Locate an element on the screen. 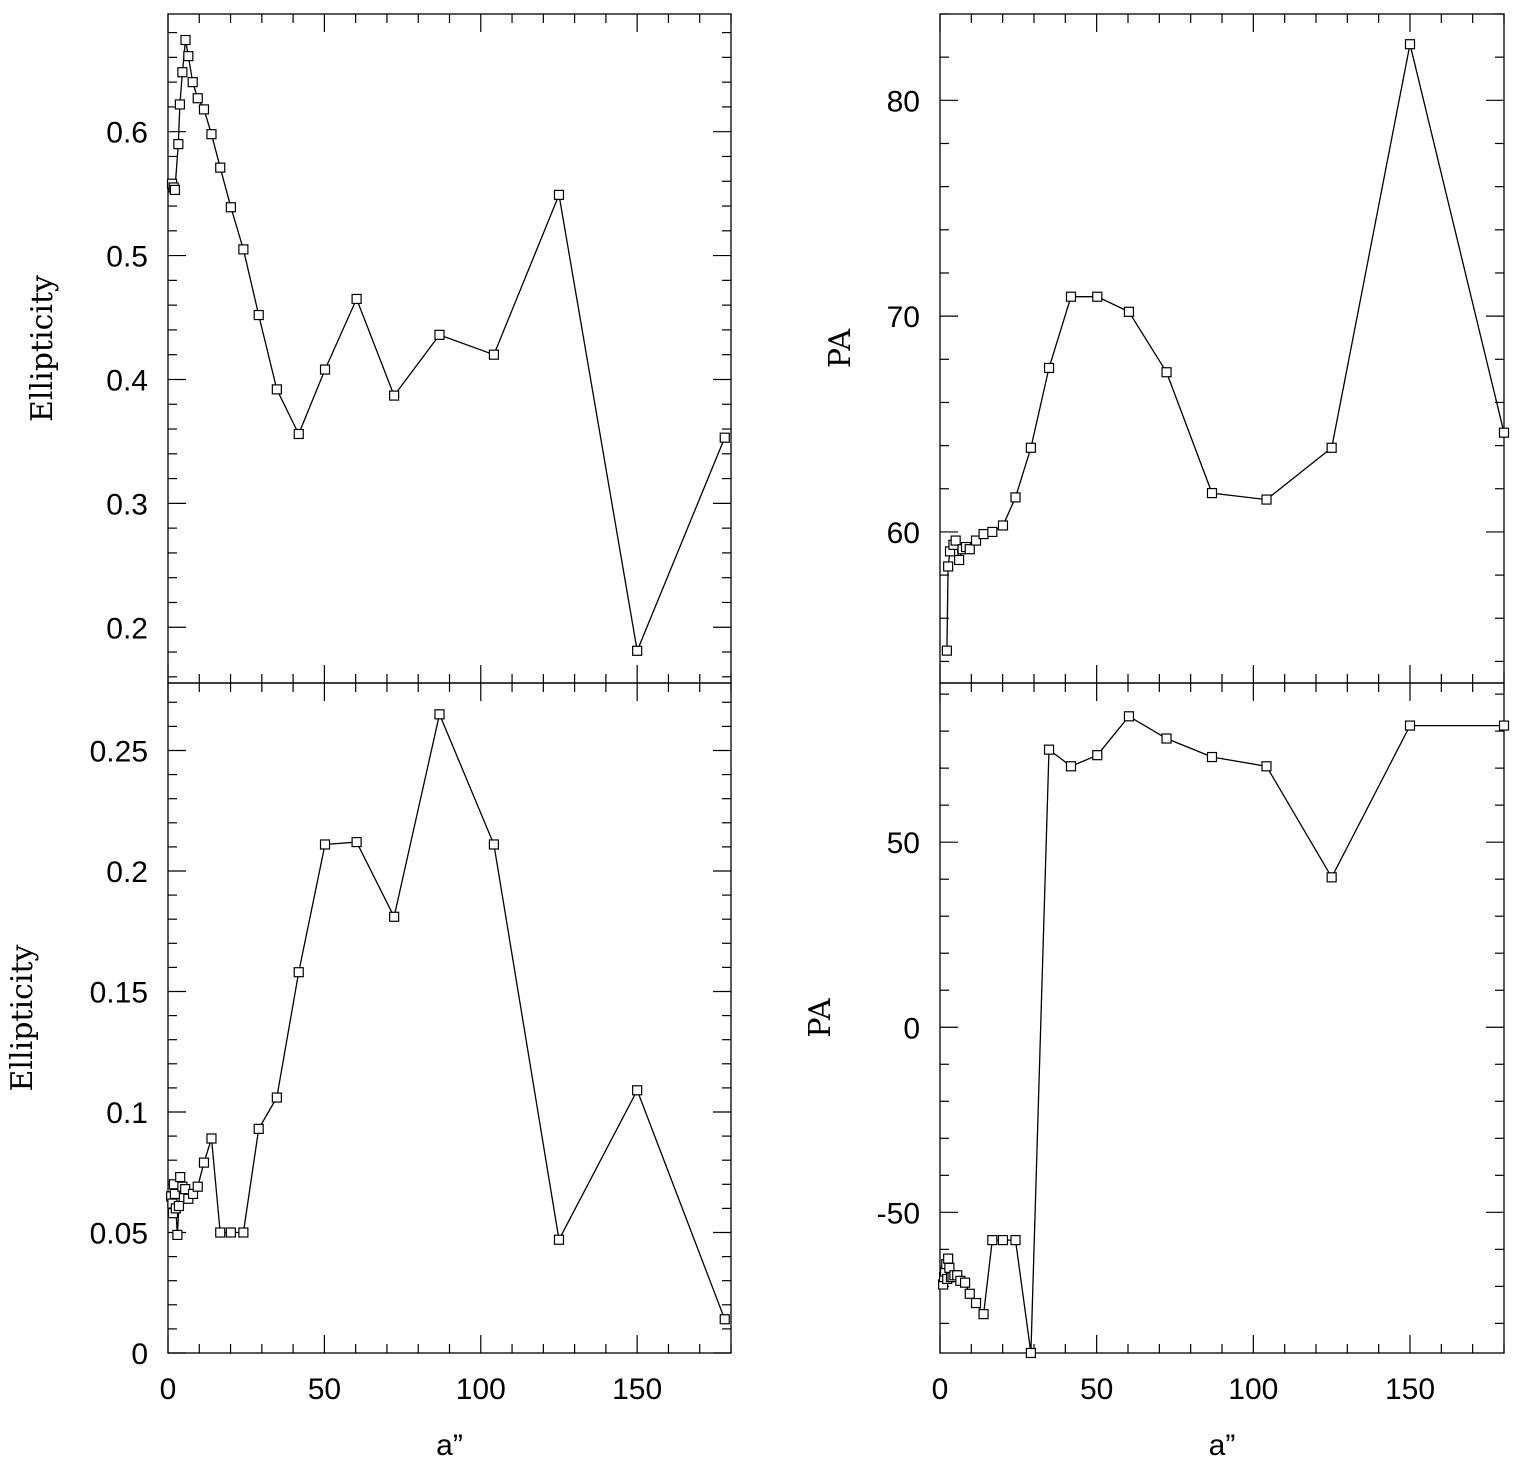 The width and height of the screenshot is (1516, 1475). y-tick-label: 80 is located at coordinates (903, 101).